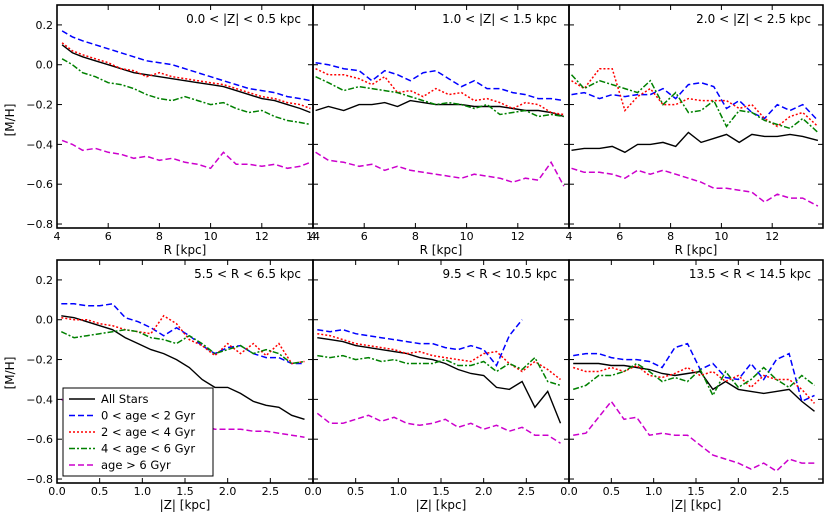  I want to click on panel-title: 1.0 < |Z| < 1.5 kpc, so click(499, 19).